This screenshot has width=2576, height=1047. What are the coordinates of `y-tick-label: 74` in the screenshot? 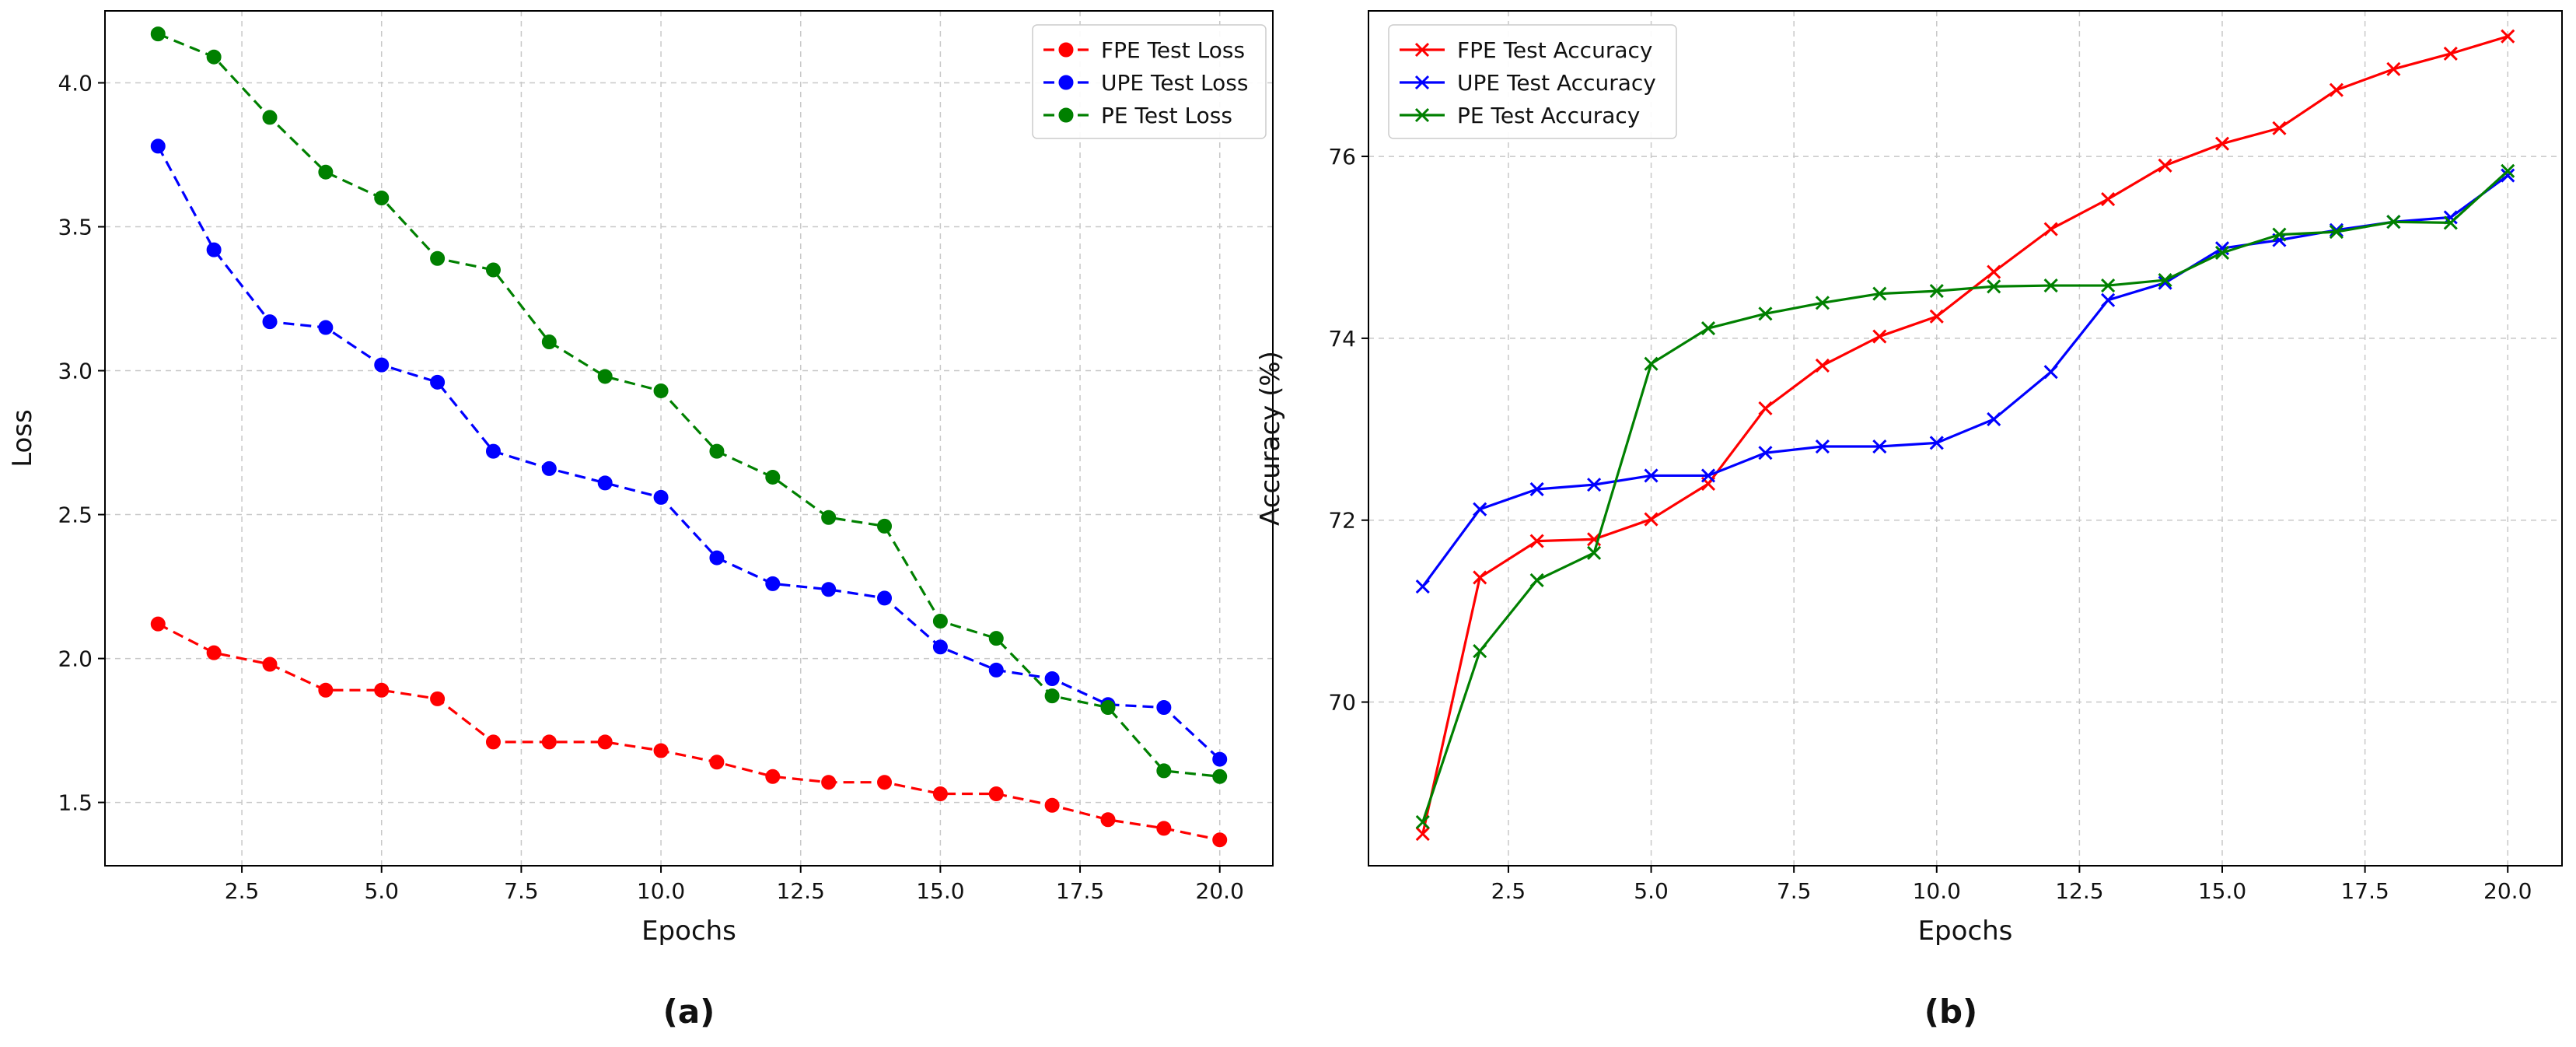 It's located at (1342, 339).